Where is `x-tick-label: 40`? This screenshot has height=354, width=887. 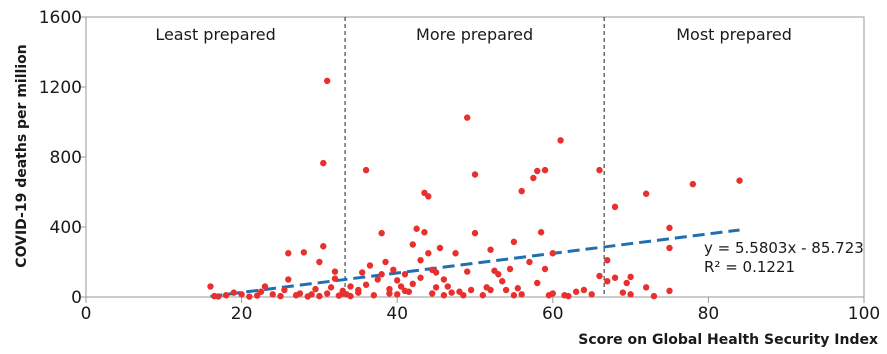
x-tick-label: 40 is located at coordinates (397, 314).